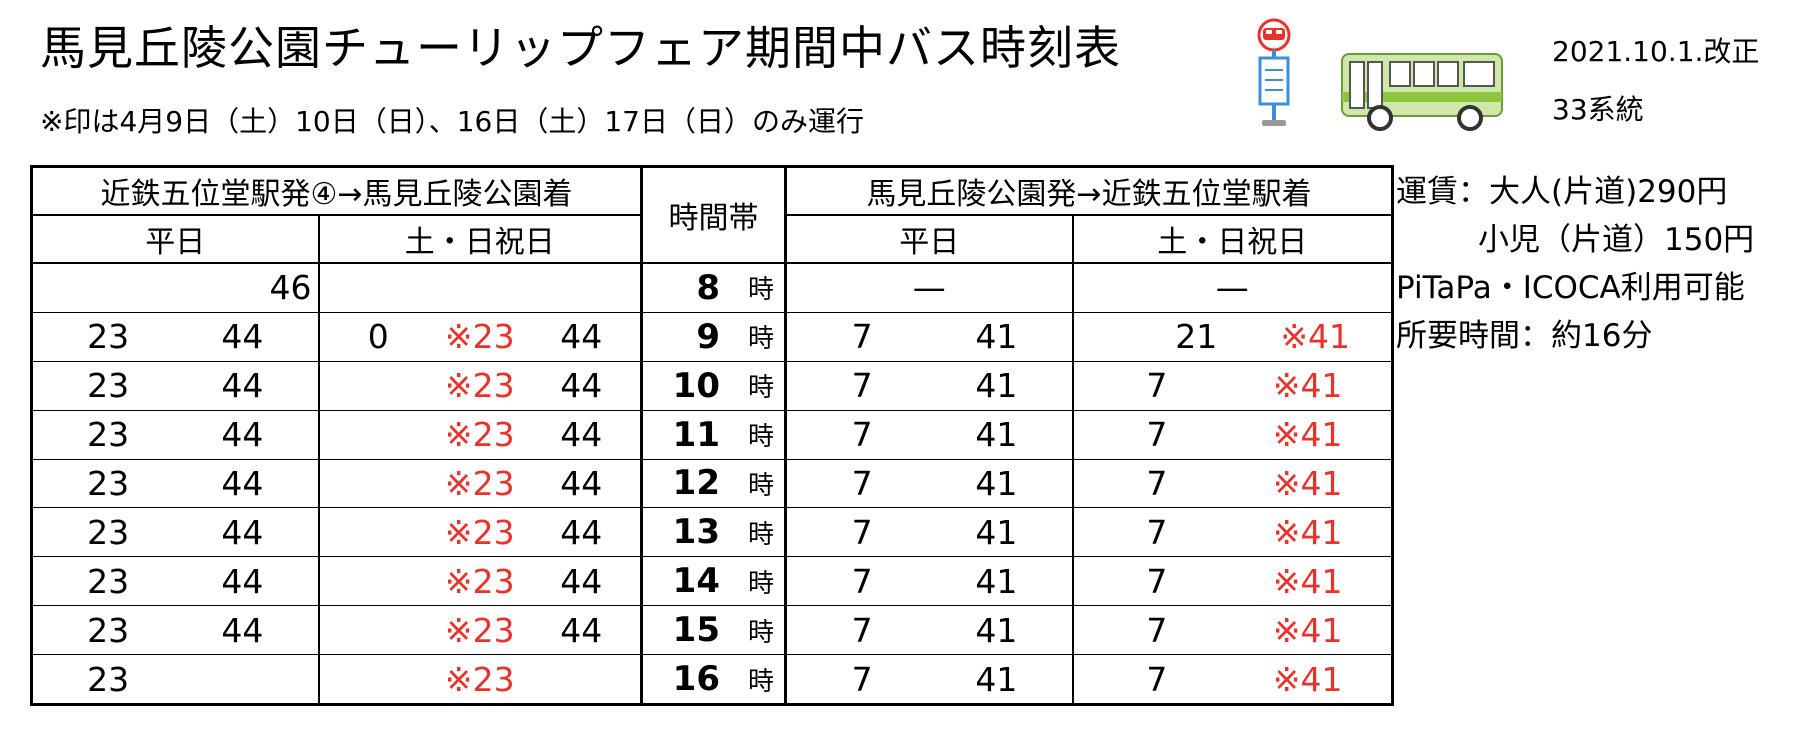  I want to click on bus-icon, so click(1422, 92).